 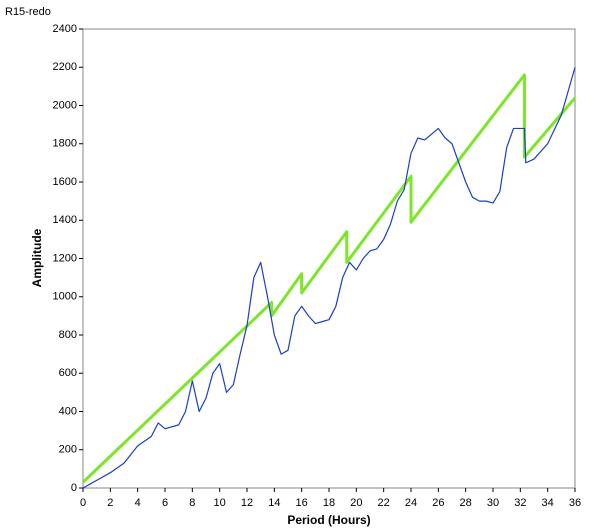 I want to click on y-tick-label: 600, so click(x=68, y=373).